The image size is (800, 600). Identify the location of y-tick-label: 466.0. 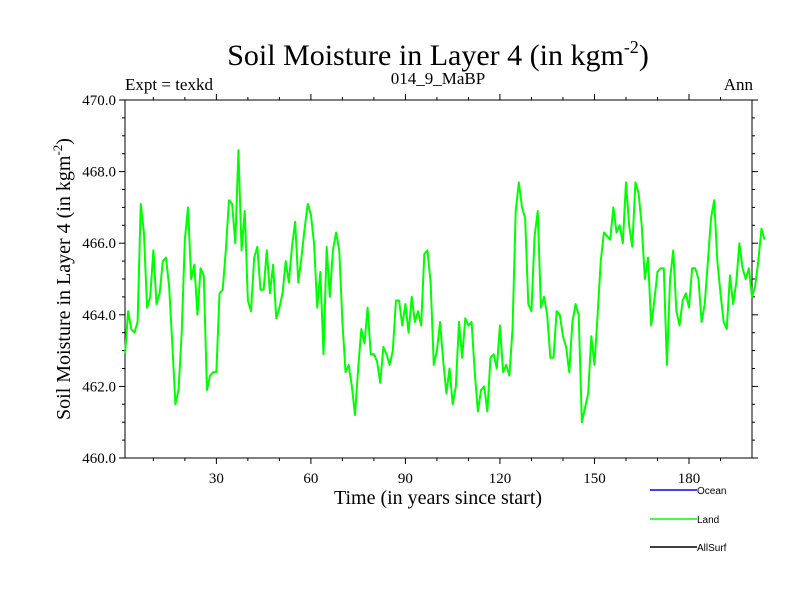
(99, 244).